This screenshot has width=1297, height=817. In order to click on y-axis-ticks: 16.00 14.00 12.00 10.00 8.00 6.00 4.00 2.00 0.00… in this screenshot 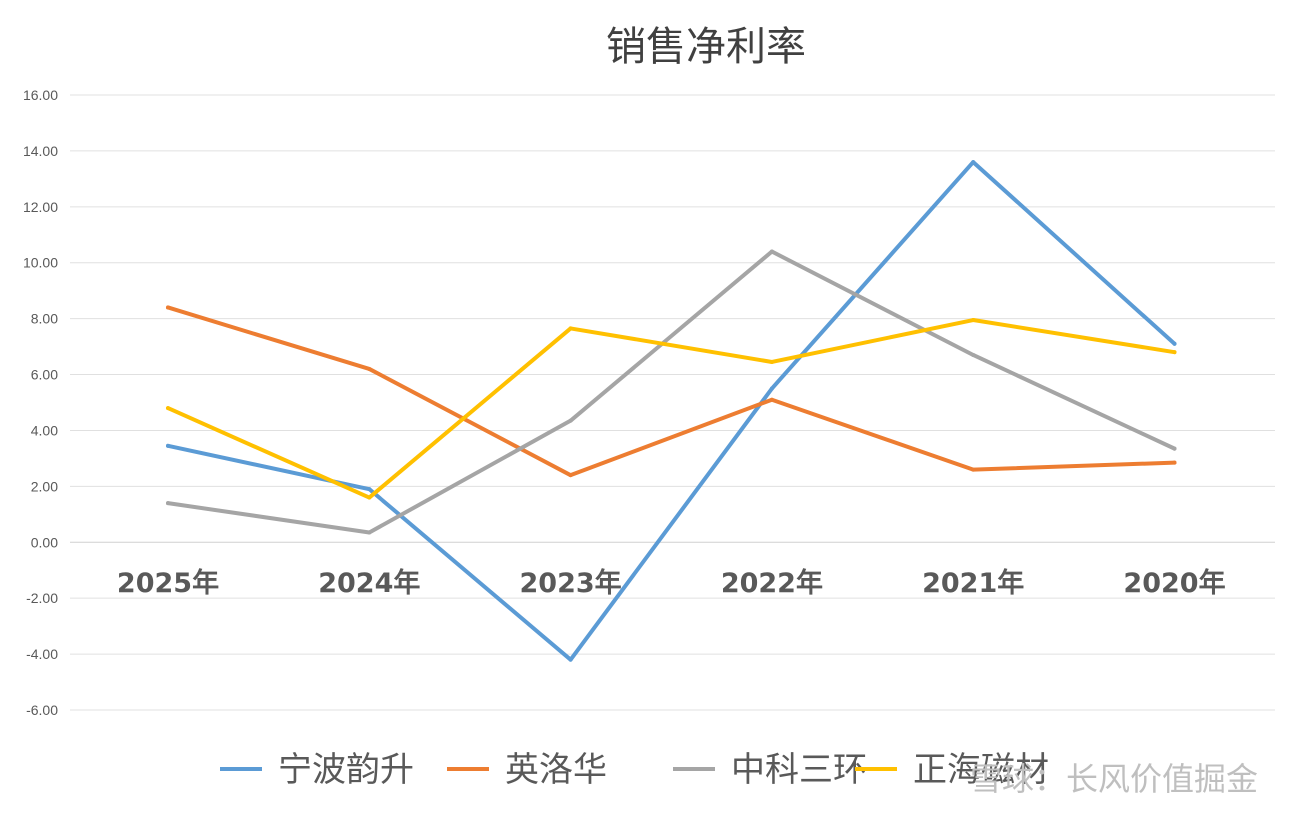, I will do `click(40, 402)`.